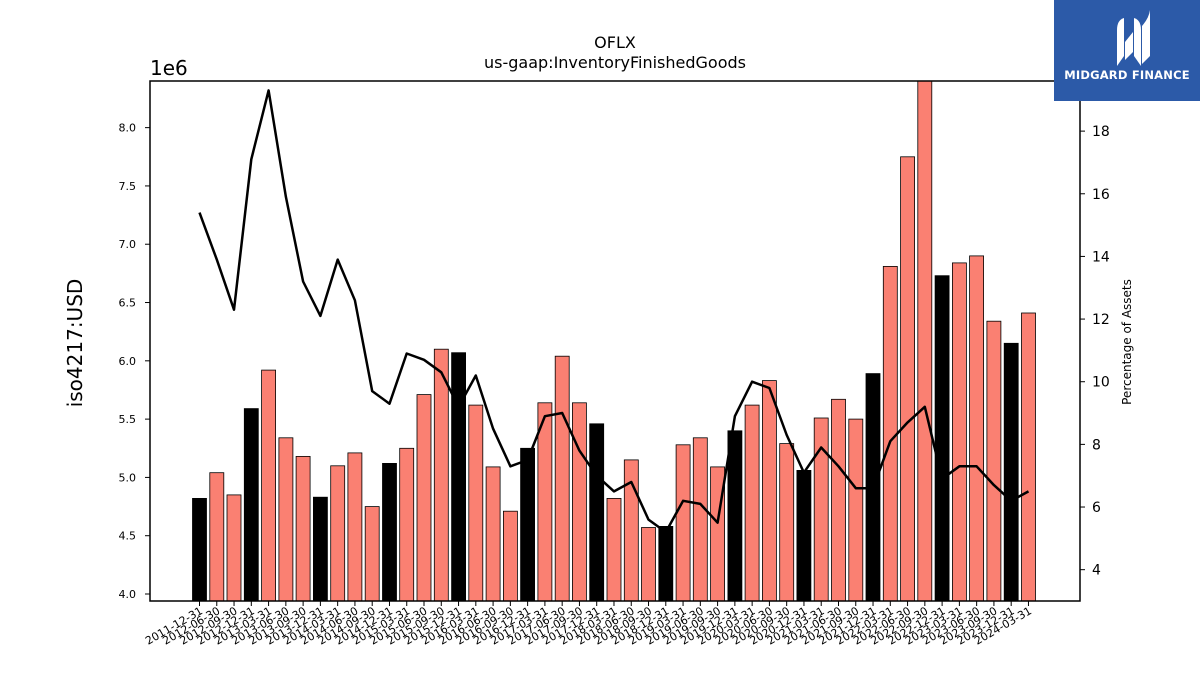 The image size is (1200, 675). I want to click on midgard-m-logo-icon, so click(1133, 38).